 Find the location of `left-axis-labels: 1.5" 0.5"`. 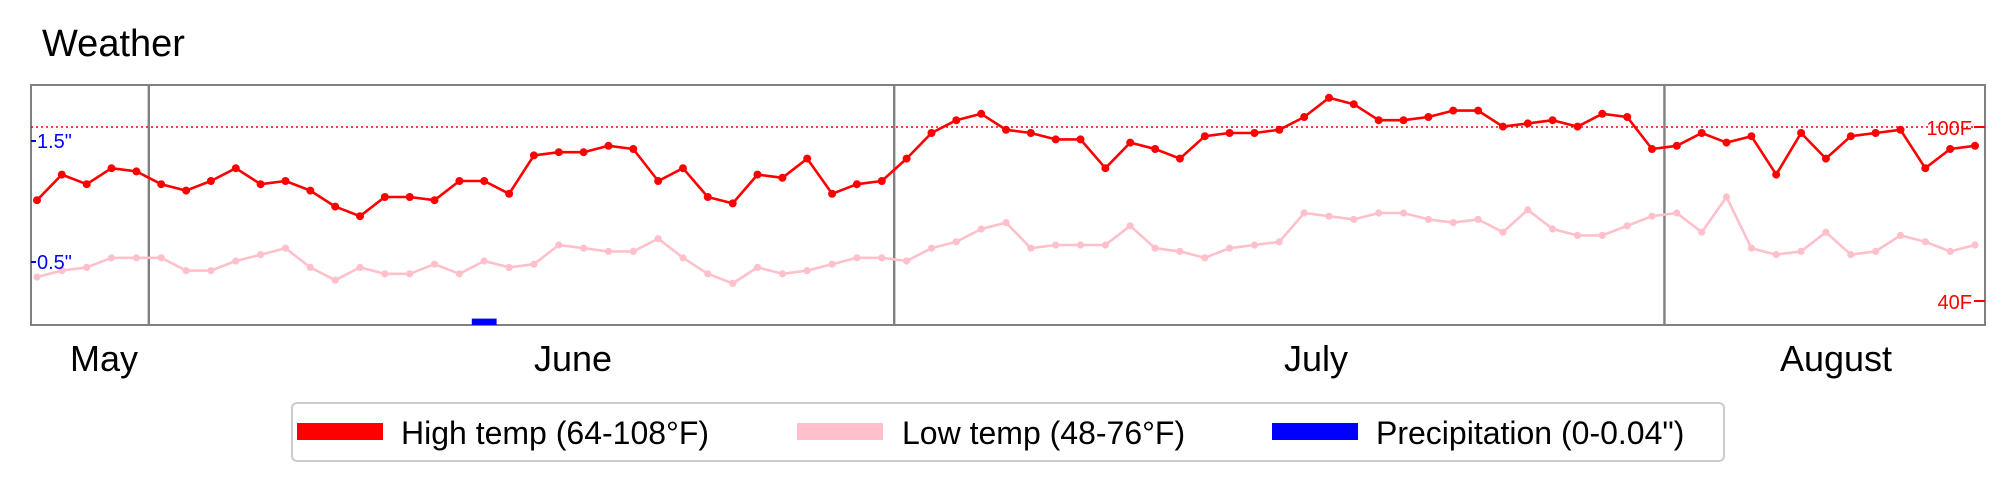

left-axis-labels: 1.5" 0.5" is located at coordinates (51, 202).